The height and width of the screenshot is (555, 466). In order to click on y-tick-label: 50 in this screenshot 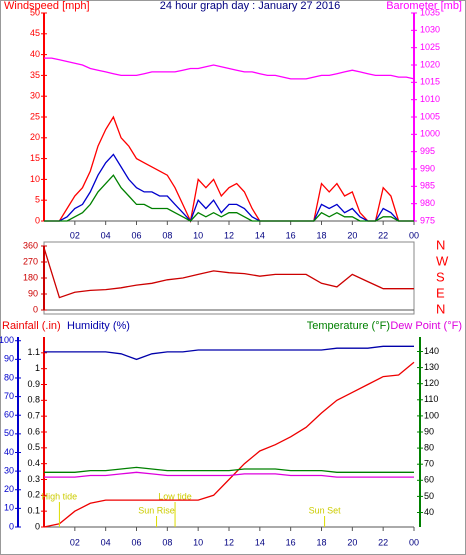, I will do `click(35, 12)`.